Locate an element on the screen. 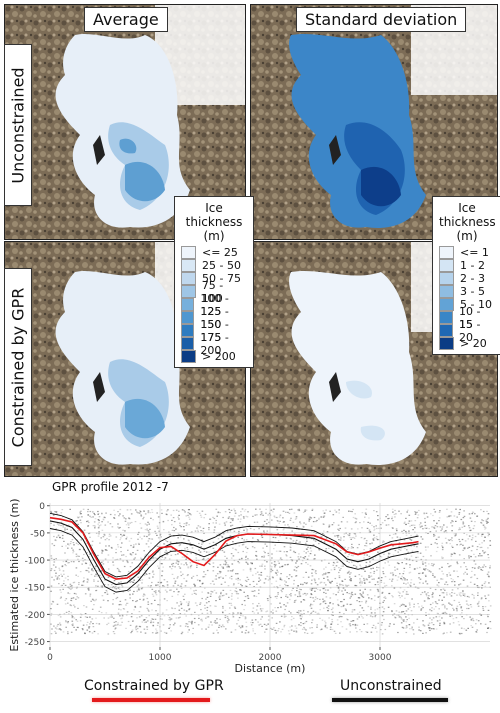 The width and height of the screenshot is (500, 713). y-tick-label: -50 is located at coordinates (37, 534).